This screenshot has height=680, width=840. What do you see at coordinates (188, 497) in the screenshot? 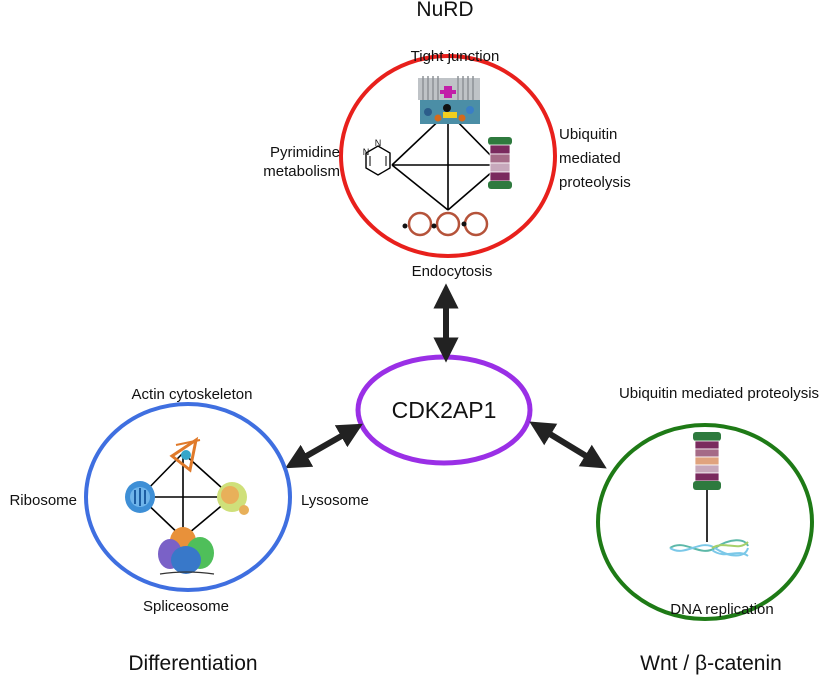
I see `left-cluster-ring` at bounding box center [188, 497].